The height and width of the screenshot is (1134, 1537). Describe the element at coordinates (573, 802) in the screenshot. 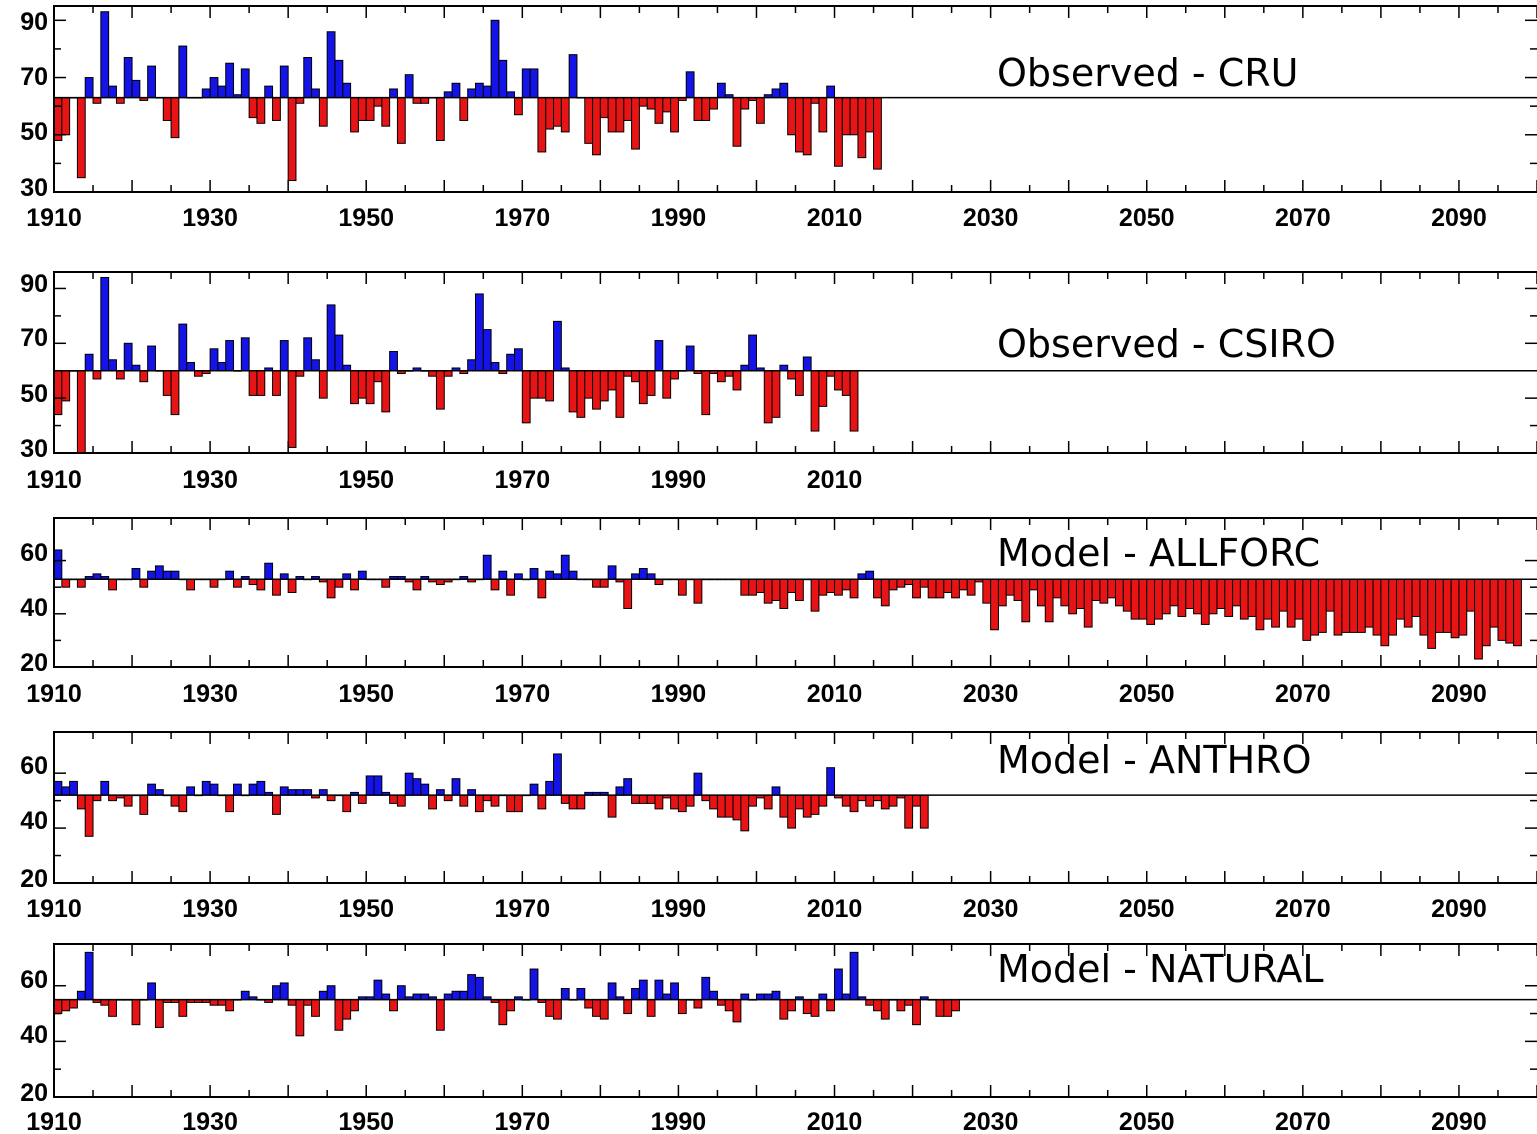

I see `bar-1976` at that location.